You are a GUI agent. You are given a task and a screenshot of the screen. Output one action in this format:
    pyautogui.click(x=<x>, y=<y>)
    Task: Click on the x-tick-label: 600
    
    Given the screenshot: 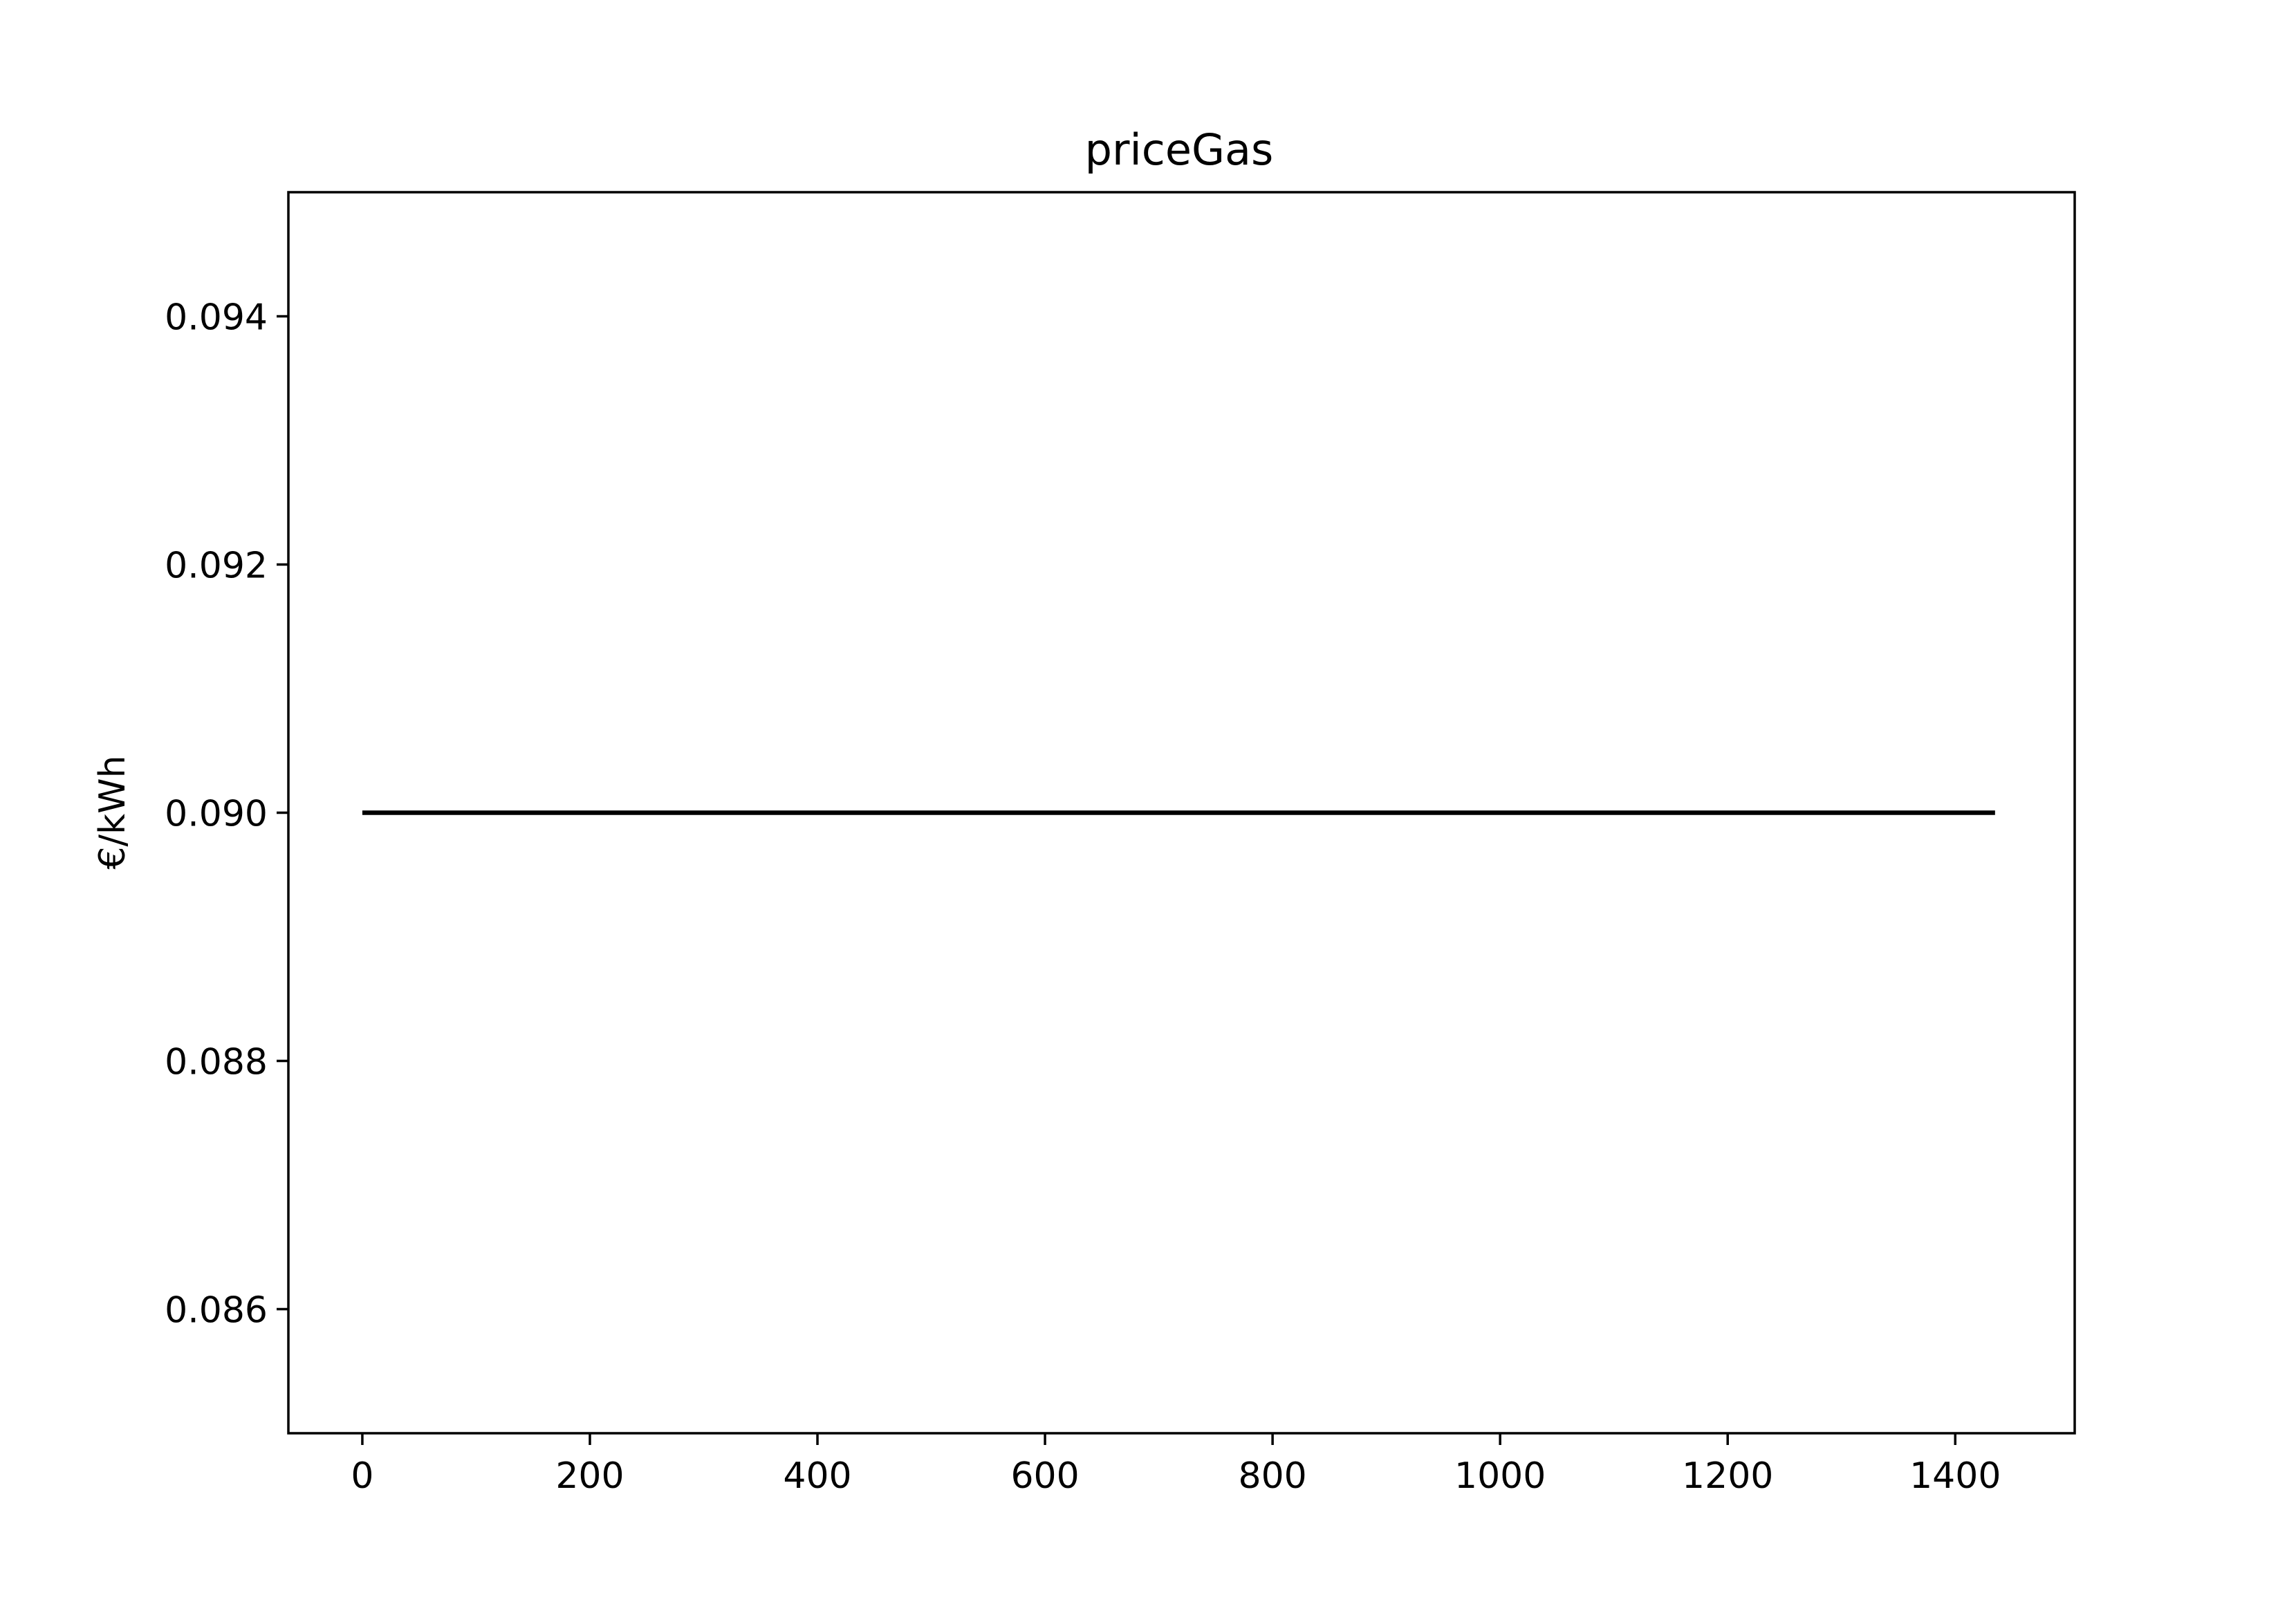 What is the action you would take?
    pyautogui.click(x=1044, y=1476)
    